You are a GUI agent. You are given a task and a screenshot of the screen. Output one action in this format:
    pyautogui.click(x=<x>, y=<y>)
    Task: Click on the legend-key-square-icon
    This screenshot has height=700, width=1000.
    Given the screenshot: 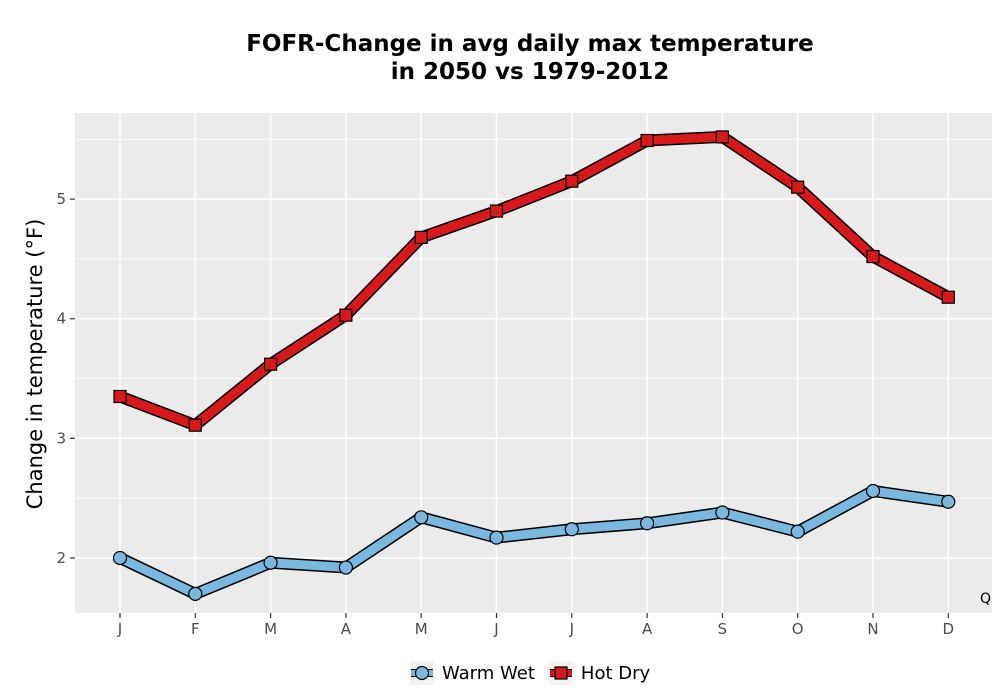 What is the action you would take?
    pyautogui.click(x=560, y=673)
    